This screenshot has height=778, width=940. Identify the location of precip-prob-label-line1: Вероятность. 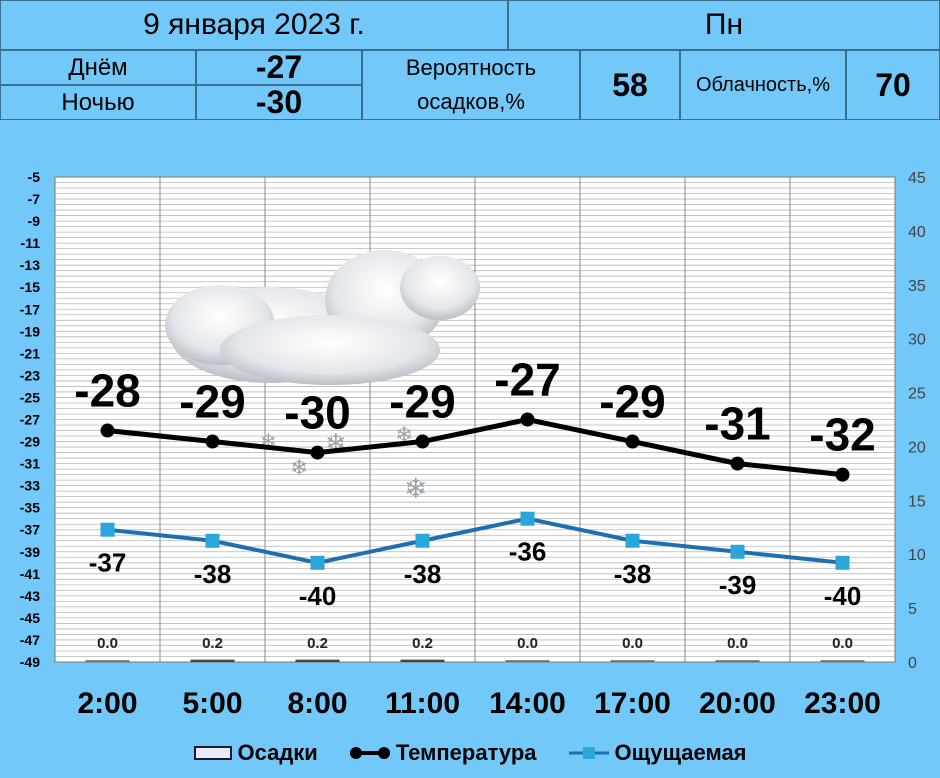
(471, 67).